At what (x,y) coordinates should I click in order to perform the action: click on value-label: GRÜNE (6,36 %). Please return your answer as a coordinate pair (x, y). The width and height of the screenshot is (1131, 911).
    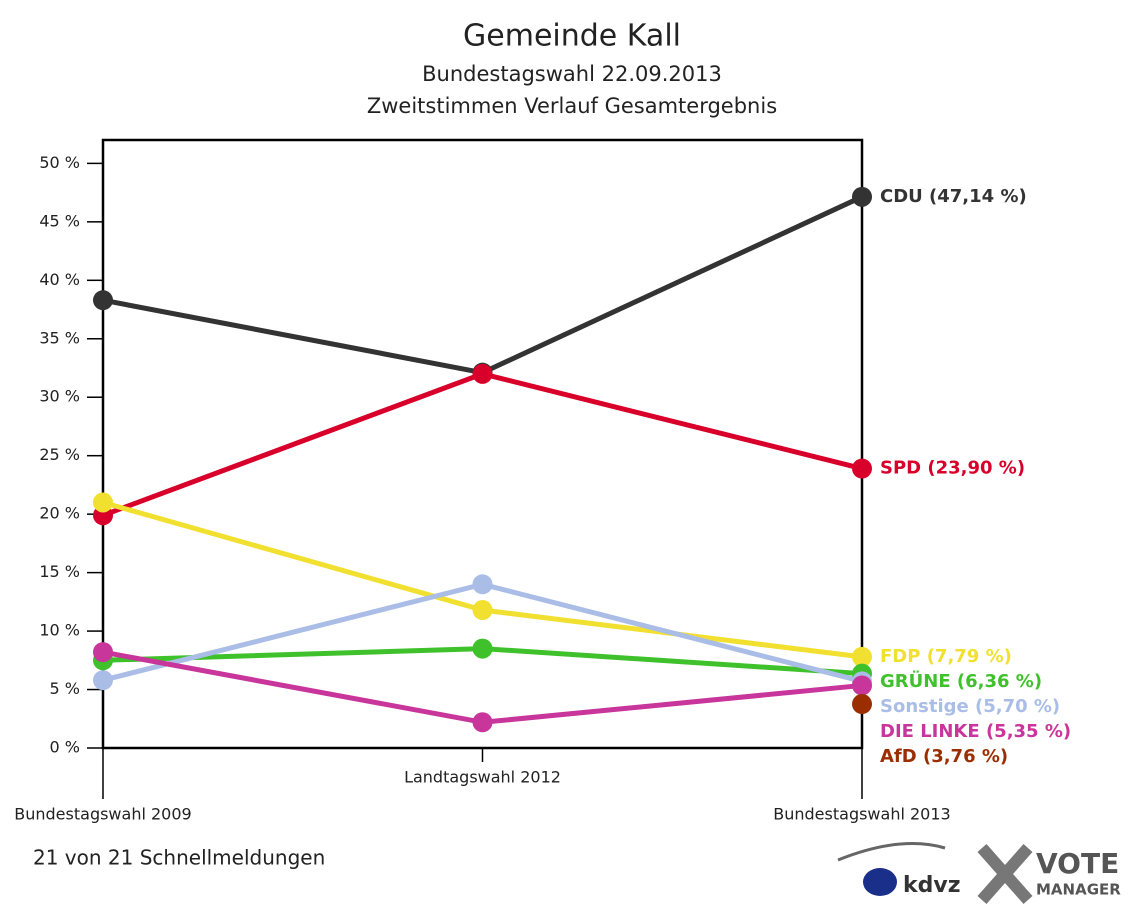
    Looking at the image, I should click on (961, 681).